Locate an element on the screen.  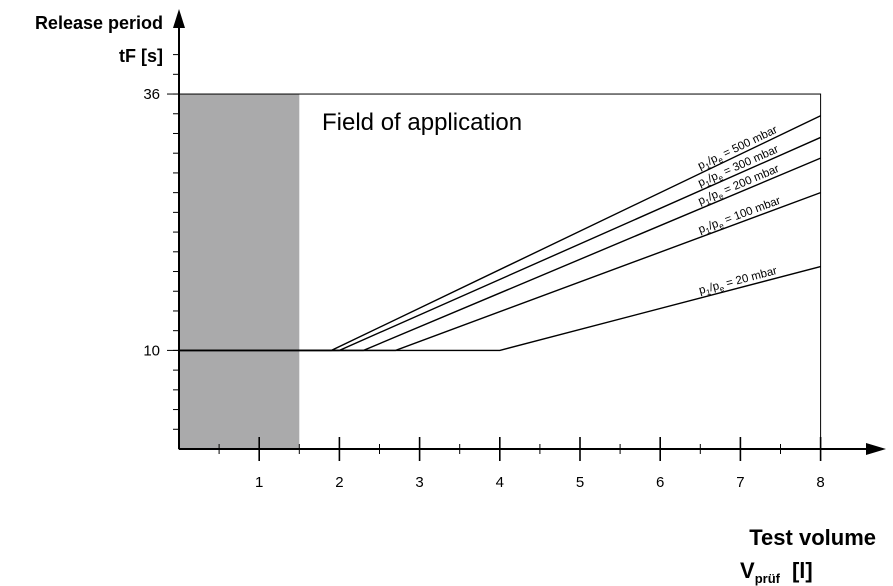
y-tick-label: 10 is located at coordinates (151, 350).